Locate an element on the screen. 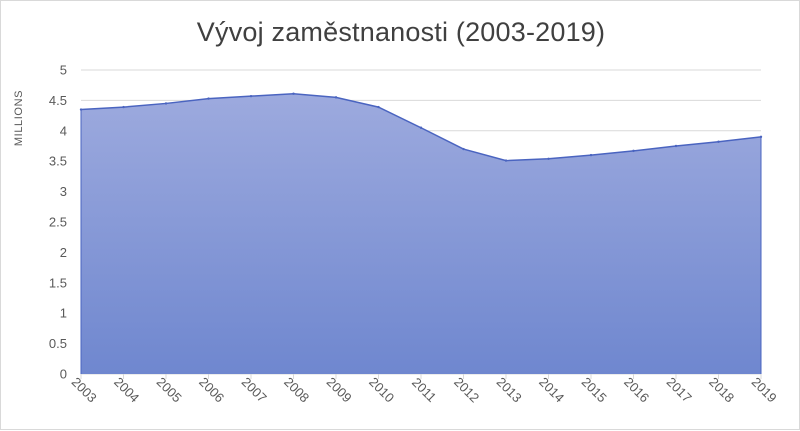 The height and width of the screenshot is (431, 800). x-tick-label: 2009 is located at coordinates (339, 389).